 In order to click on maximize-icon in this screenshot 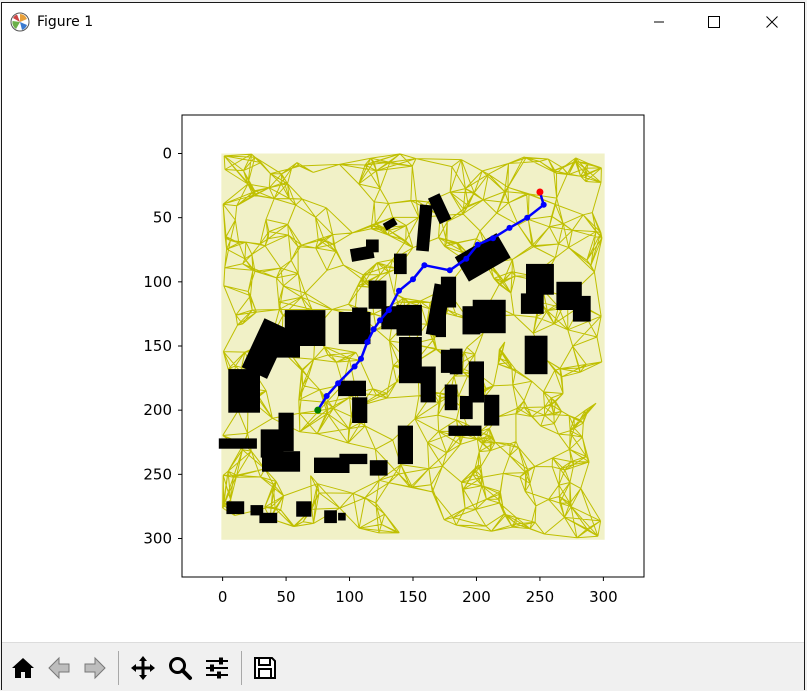, I will do `click(714, 22)`.